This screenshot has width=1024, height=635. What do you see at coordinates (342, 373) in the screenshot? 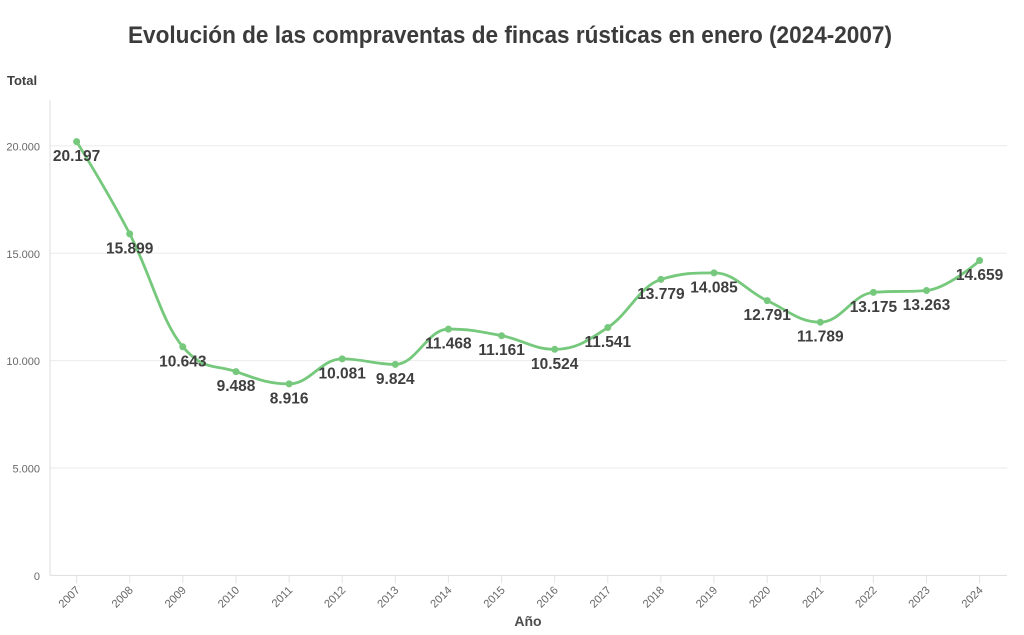
I see `svg-text: 10.081` at bounding box center [342, 373].